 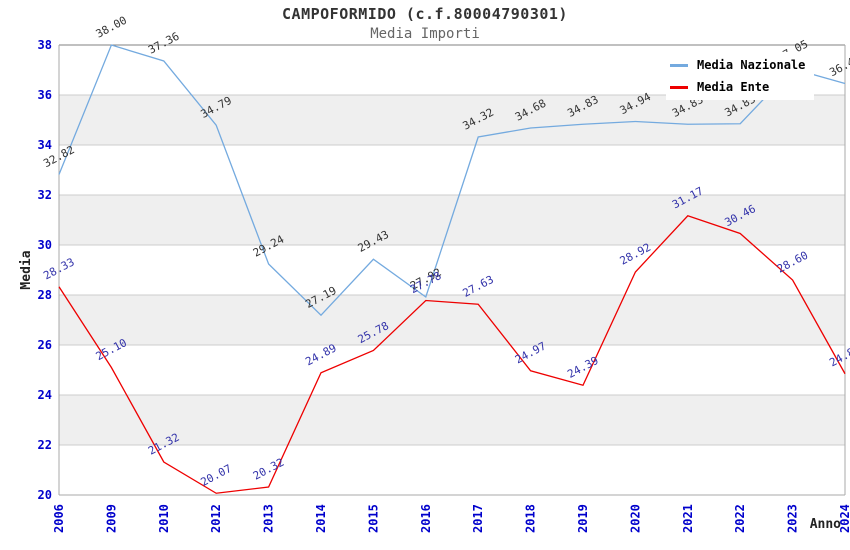 What do you see at coordinates (751, 65) in the screenshot?
I see `legend-label-media-nazionale: Media Nazionale` at bounding box center [751, 65].